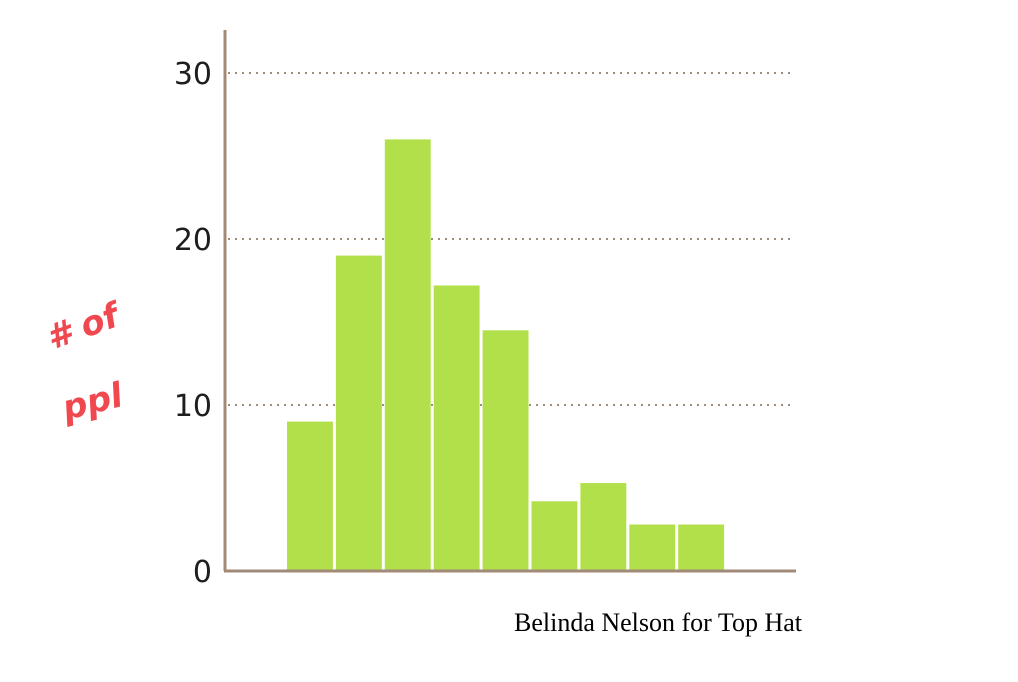 The height and width of the screenshot is (682, 1018). What do you see at coordinates (658, 622) in the screenshot?
I see `credit-text: Belinda Nelson for Top Hat` at bounding box center [658, 622].